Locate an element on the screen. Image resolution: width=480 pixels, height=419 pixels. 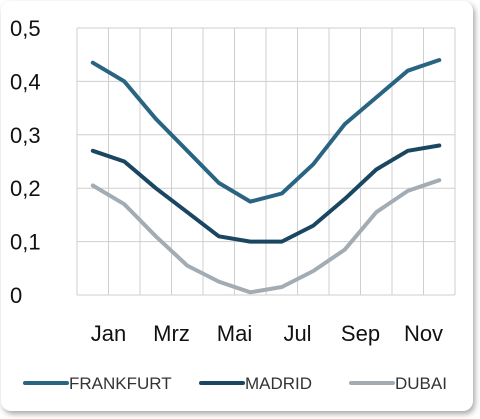
x-tick-label: Mai is located at coordinates (234, 333).